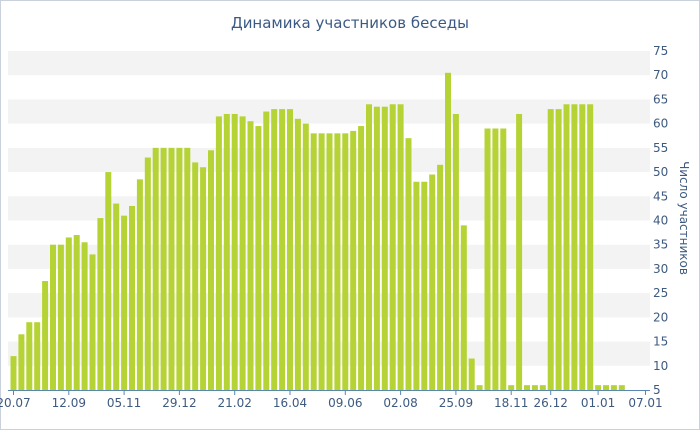  What do you see at coordinates (179, 403) in the screenshot?
I see `x-tick-label: 29.12` at bounding box center [179, 403].